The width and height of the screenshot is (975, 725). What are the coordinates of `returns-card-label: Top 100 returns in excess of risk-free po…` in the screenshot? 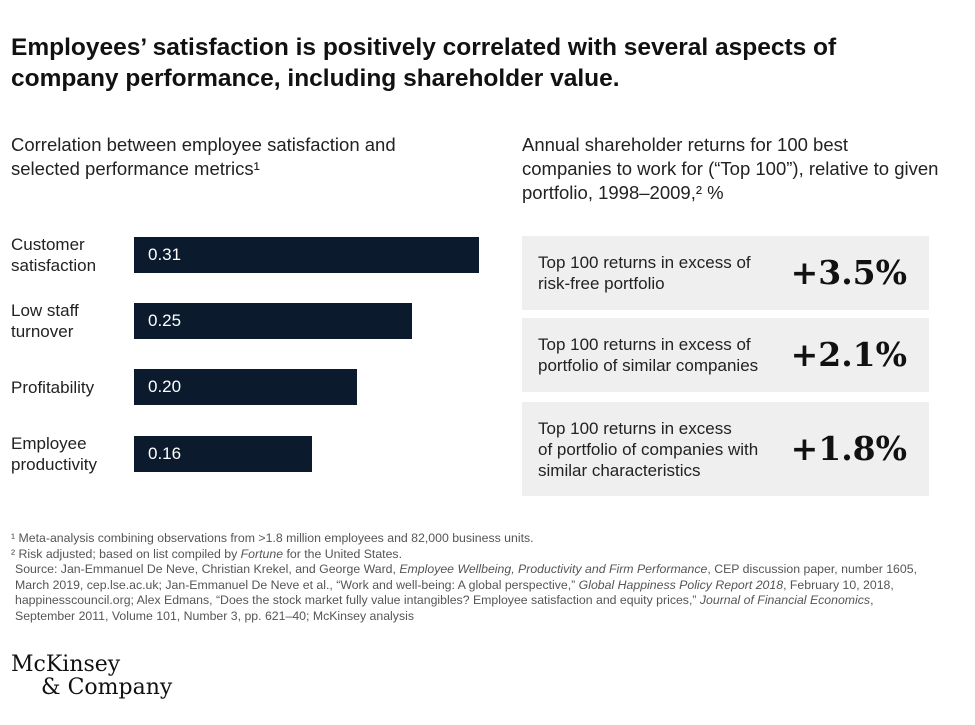 It's located at (644, 273).